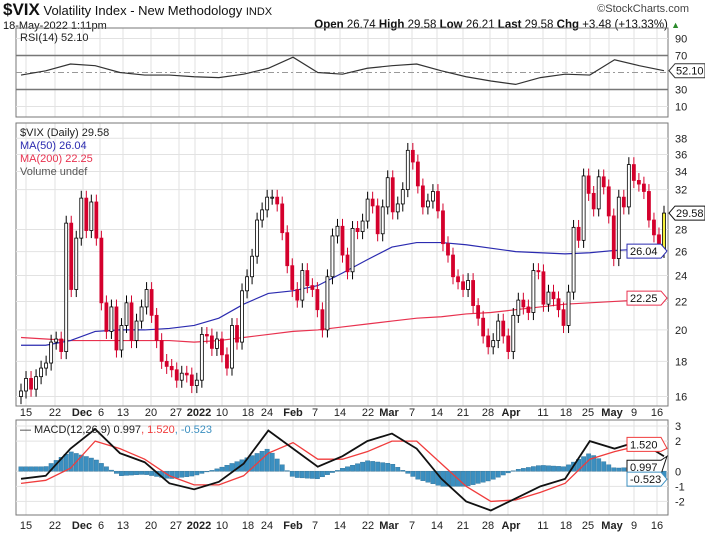  Describe the element at coordinates (342, 471) in the screenshot. I see `macd-signal-line` at that location.